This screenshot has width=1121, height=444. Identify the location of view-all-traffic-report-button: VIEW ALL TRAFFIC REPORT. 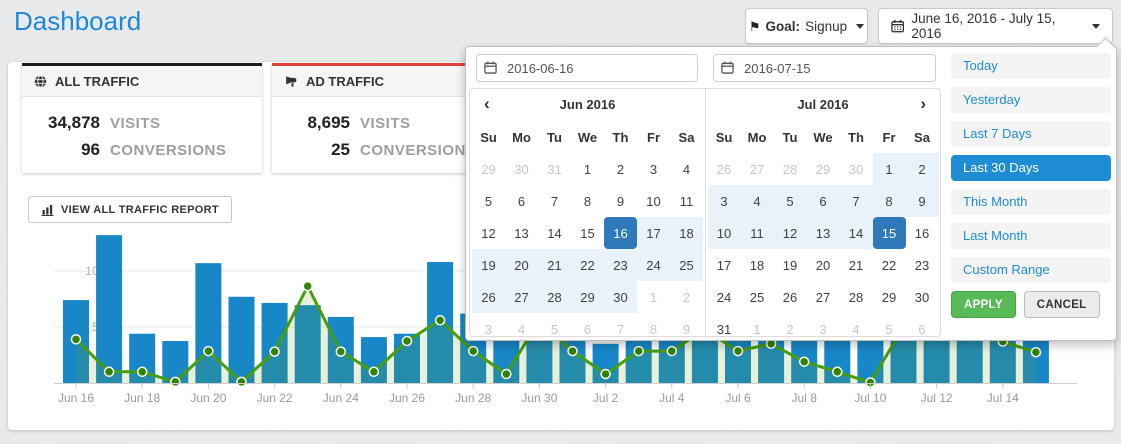
(130, 209).